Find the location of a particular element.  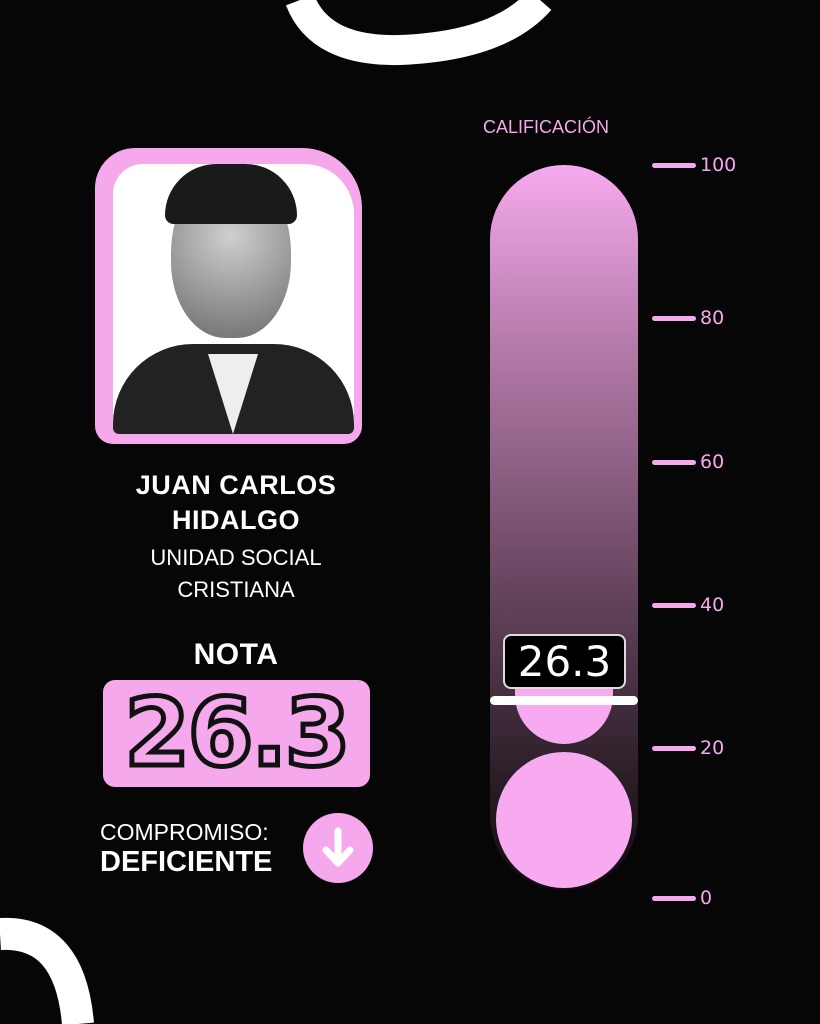

party-line1: UNIDAD SOCIAL is located at coordinates (236, 557).